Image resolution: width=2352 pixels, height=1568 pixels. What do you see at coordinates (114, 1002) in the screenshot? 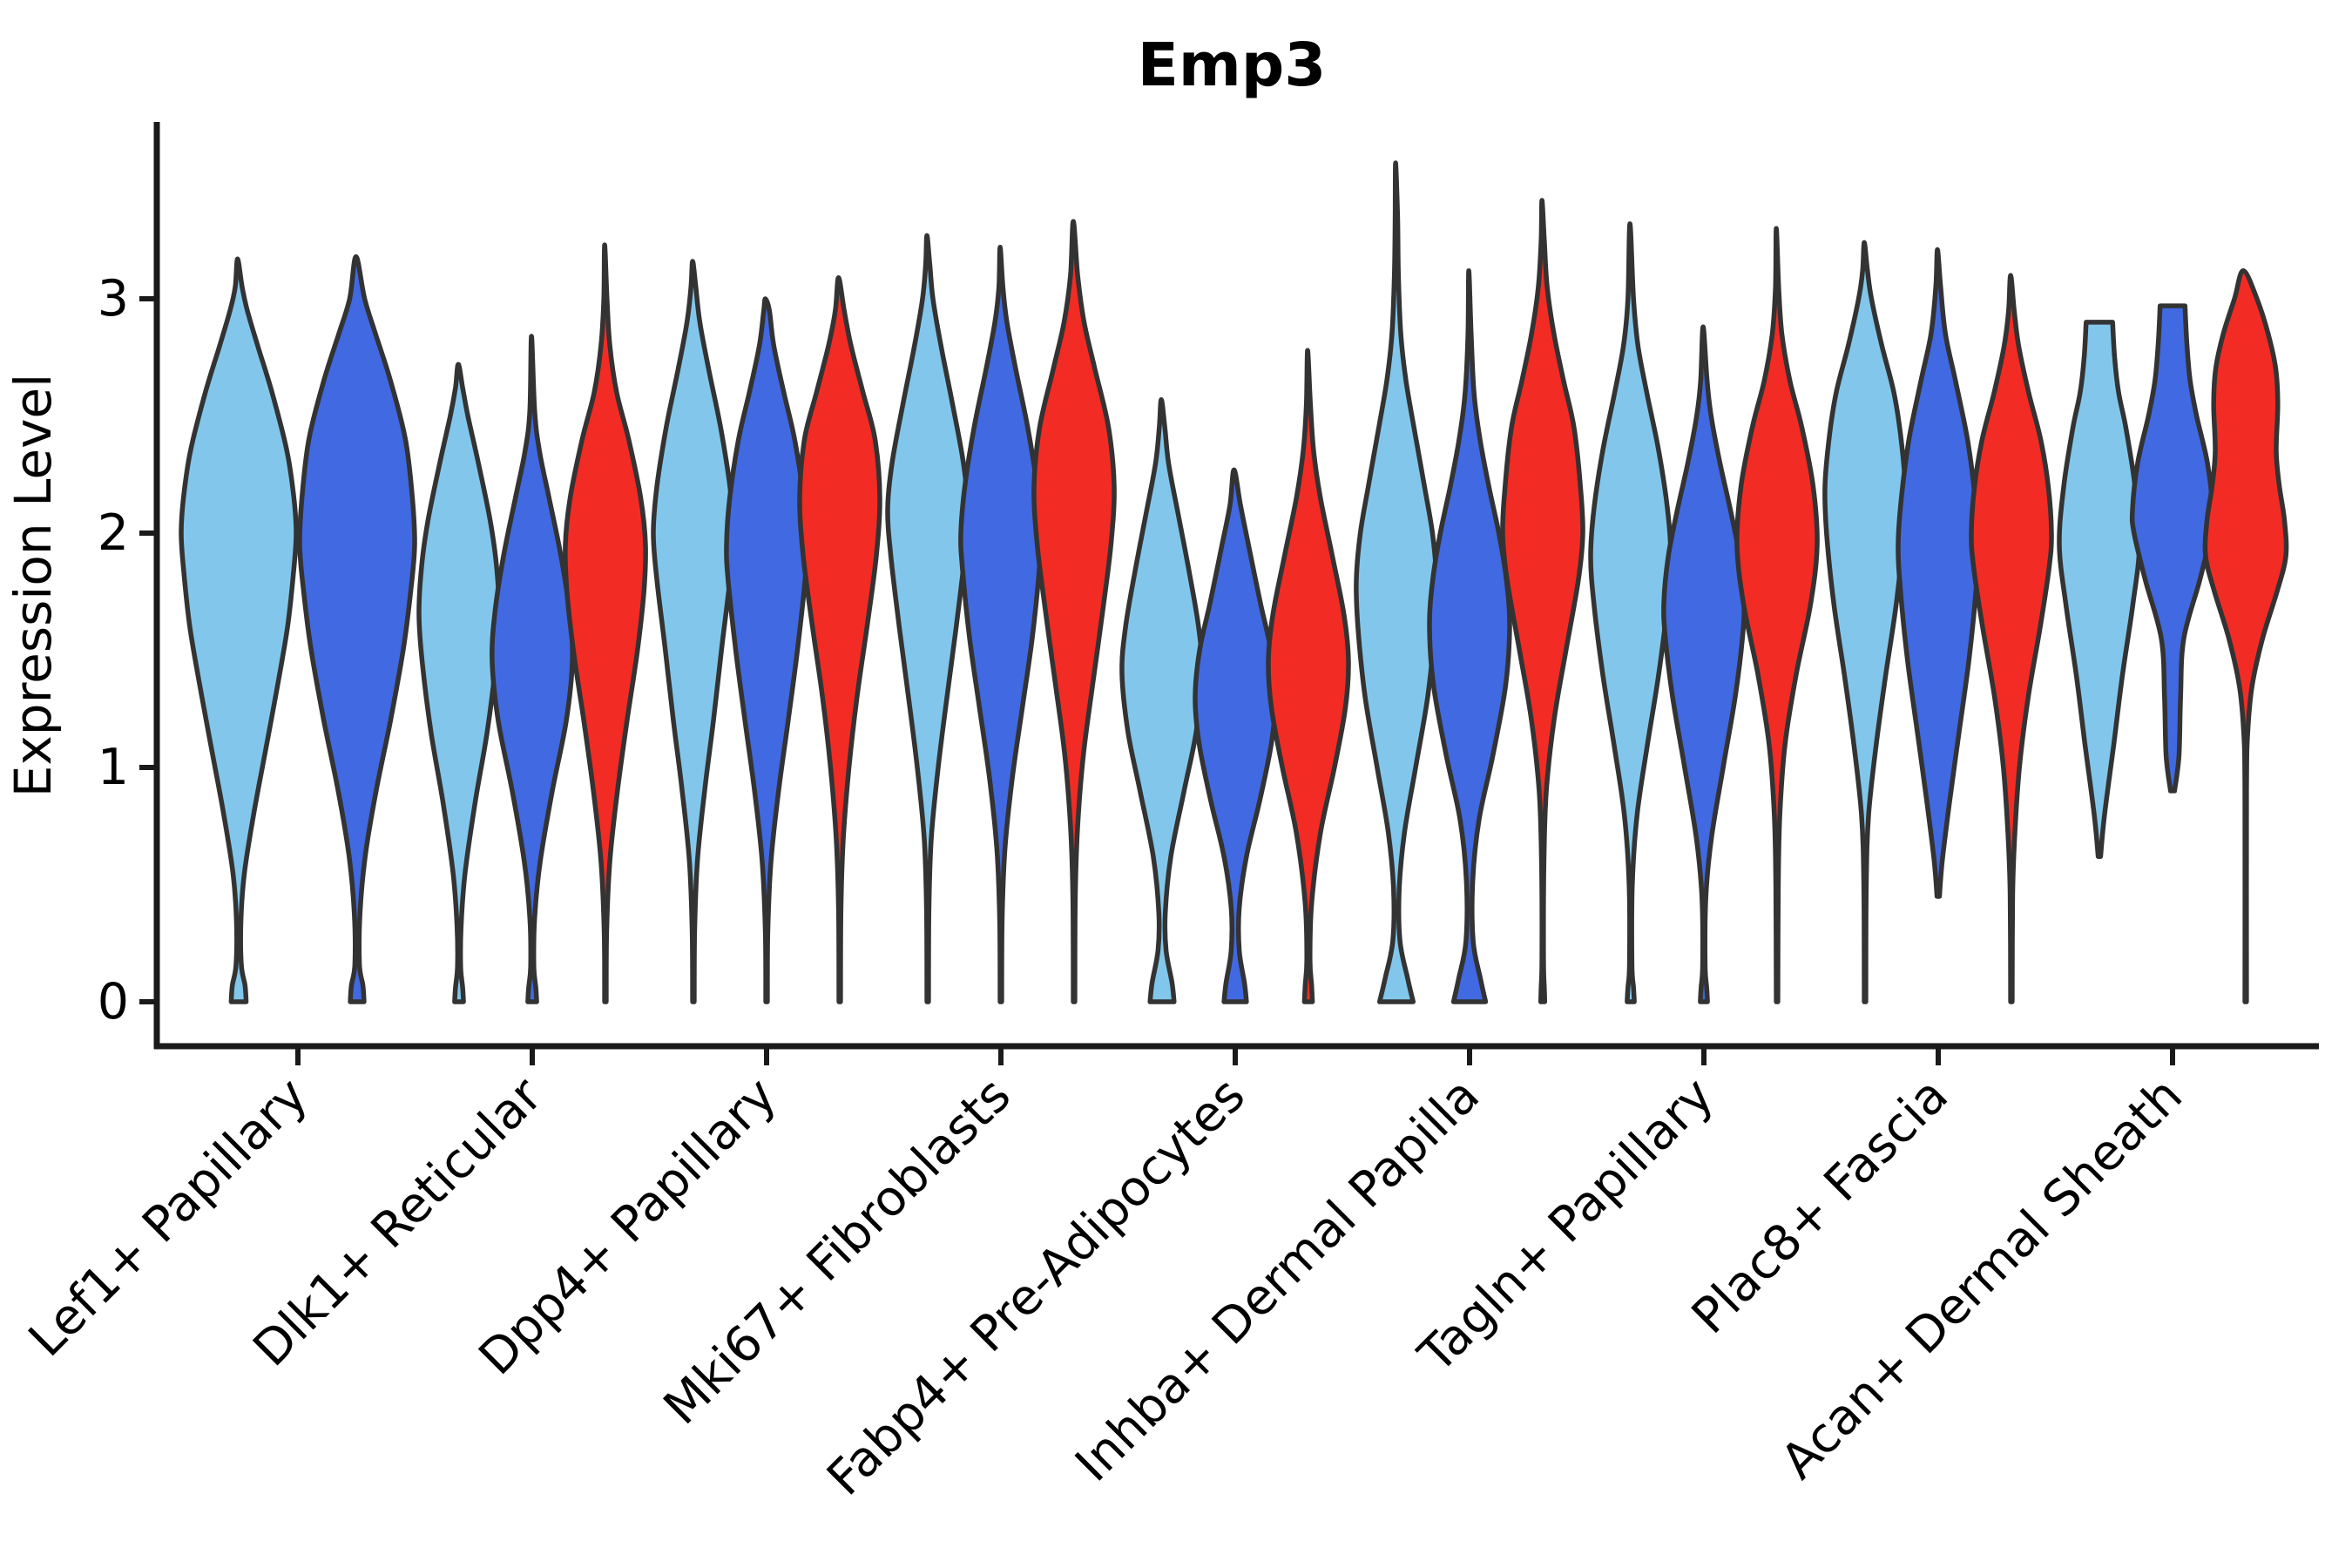
I see `y-tick-label: 0` at bounding box center [114, 1002].